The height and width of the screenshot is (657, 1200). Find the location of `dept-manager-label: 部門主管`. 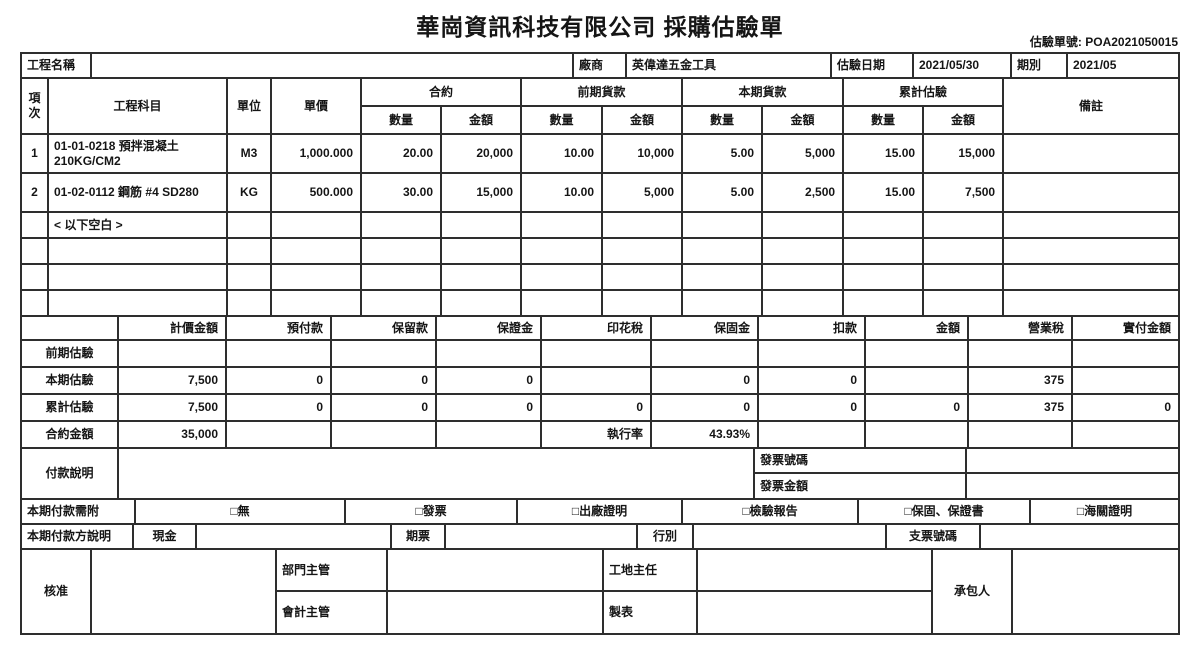

dept-manager-label: 部門主管 is located at coordinates (331, 570).